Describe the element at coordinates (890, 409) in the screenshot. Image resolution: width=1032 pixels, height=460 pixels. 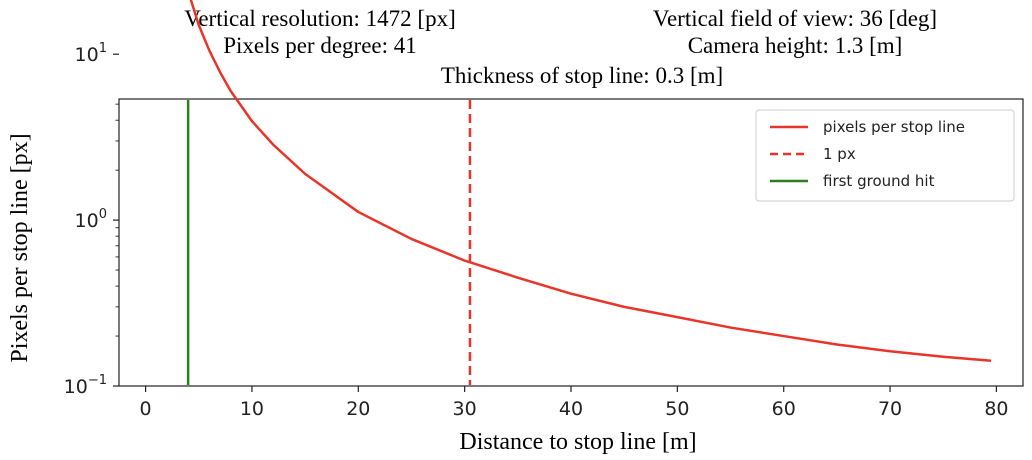
I see `x-tick-label: 70` at that location.